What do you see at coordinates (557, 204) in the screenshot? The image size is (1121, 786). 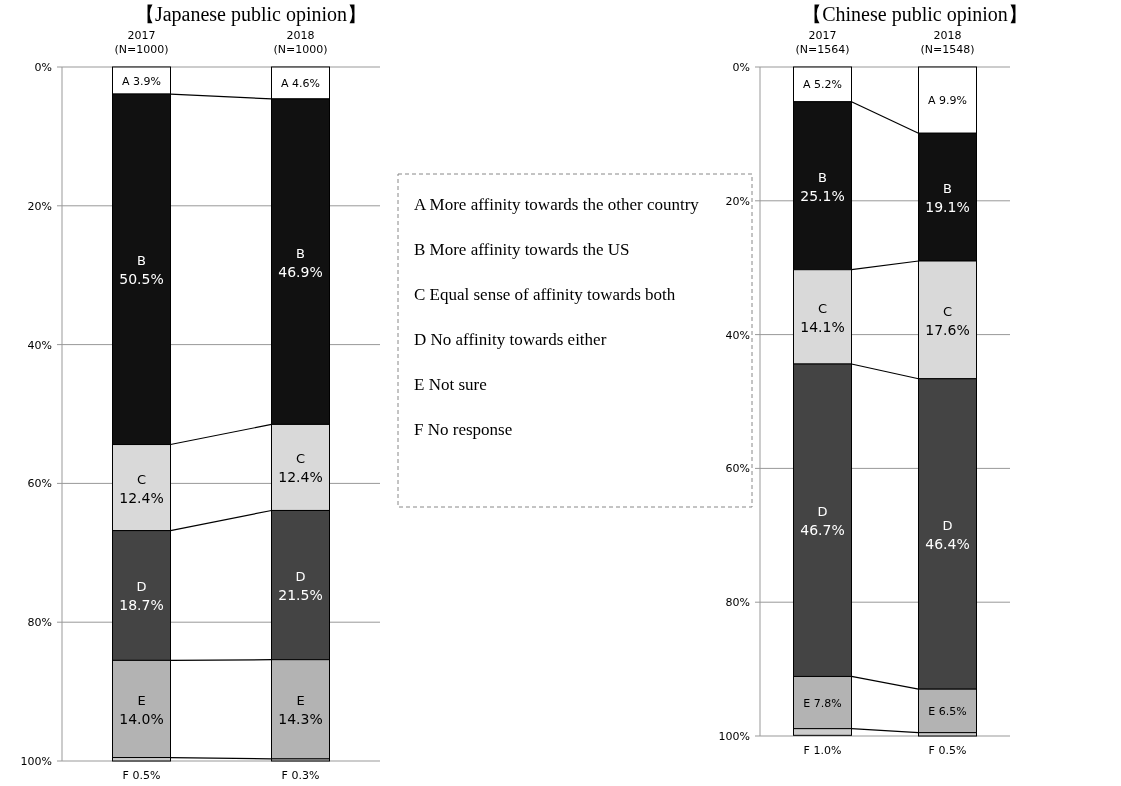 I see `text: A More affinity towards the other country` at bounding box center [557, 204].